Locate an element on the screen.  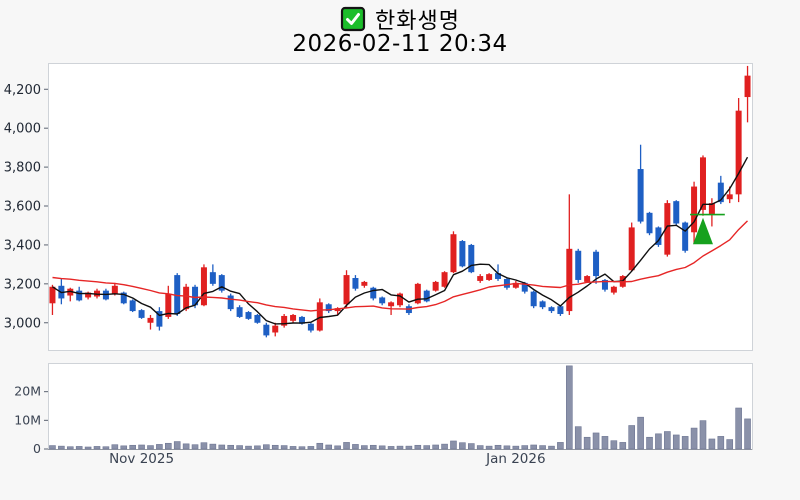
checked-checkbox-glyph is located at coordinates (353, 19).